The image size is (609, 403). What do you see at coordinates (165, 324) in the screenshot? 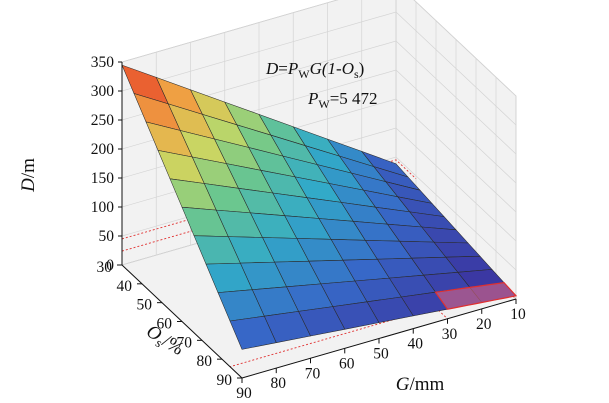
I see `os-tick-label: 60` at bounding box center [165, 324].